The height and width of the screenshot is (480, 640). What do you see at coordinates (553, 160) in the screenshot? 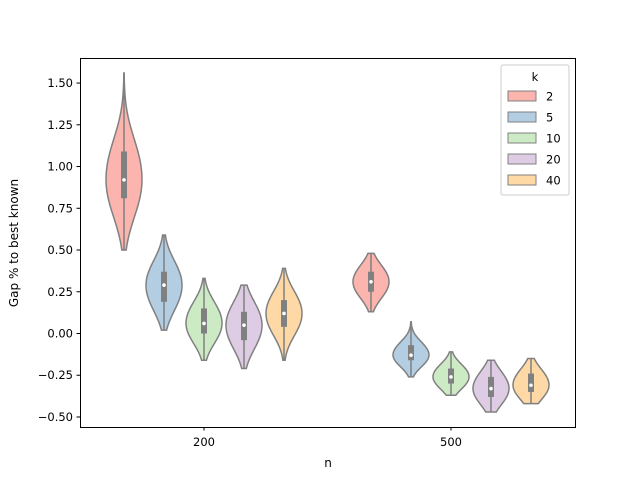
I see `legend-label-k20: 20` at bounding box center [553, 160].